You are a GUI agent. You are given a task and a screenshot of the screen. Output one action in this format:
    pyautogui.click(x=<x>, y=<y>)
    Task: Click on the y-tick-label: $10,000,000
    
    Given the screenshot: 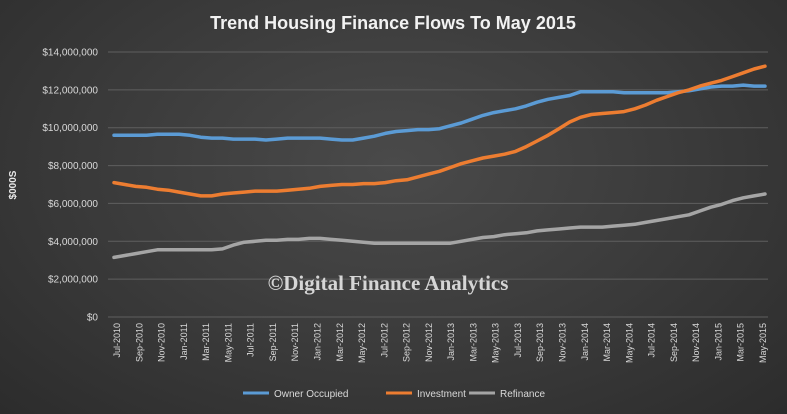 What is the action you would take?
    pyautogui.click(x=70, y=128)
    